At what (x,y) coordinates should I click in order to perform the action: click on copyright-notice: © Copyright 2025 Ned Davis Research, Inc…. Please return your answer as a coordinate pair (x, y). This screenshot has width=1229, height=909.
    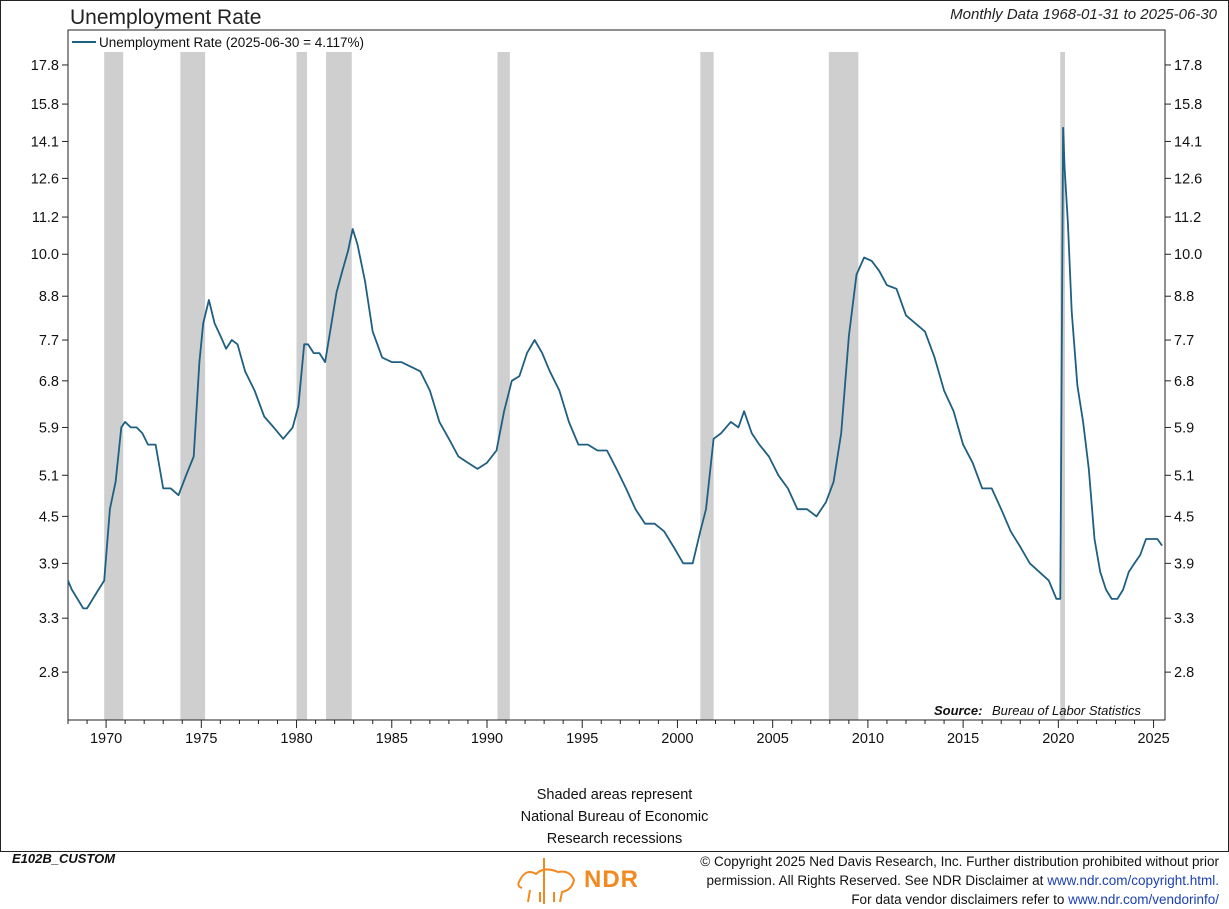
    Looking at the image, I should click on (939, 880).